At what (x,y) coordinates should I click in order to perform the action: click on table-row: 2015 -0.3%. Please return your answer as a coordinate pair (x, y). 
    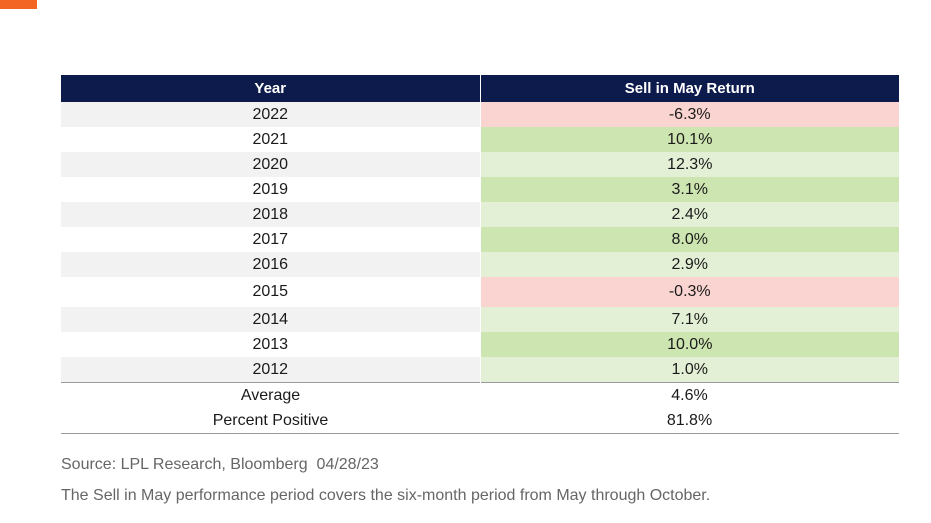
    Looking at the image, I should click on (480, 292).